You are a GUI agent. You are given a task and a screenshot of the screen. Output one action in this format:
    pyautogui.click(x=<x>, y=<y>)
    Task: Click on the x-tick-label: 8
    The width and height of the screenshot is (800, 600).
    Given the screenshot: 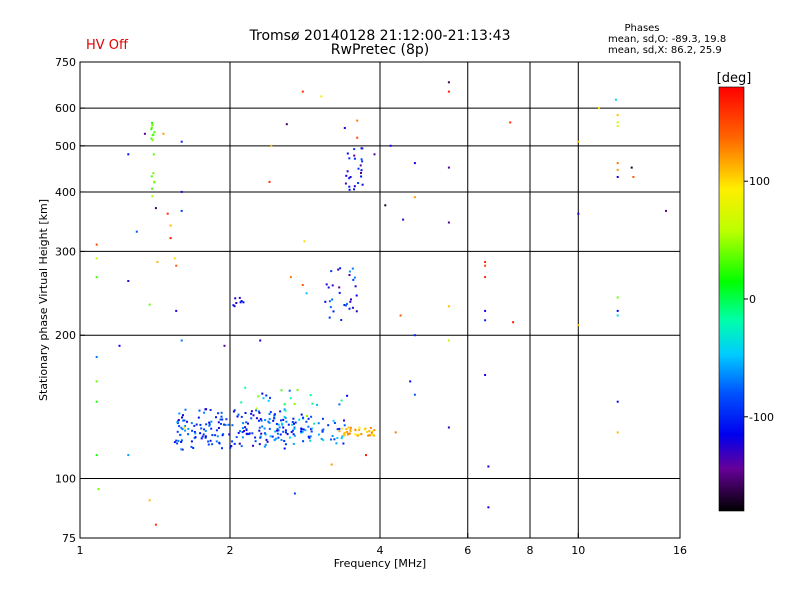 What is the action you would take?
    pyautogui.click(x=530, y=550)
    